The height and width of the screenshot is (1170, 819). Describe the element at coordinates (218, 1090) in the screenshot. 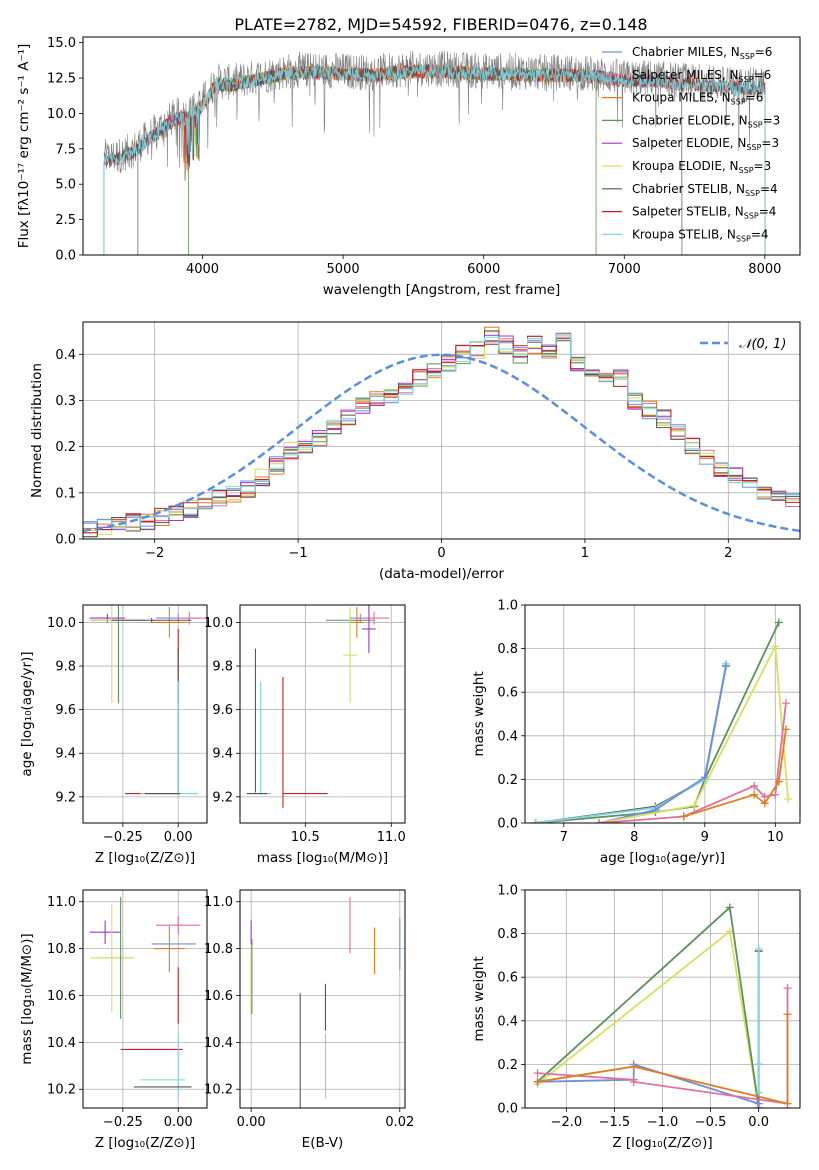

I see `y-tick-label: 10.2` at that location.